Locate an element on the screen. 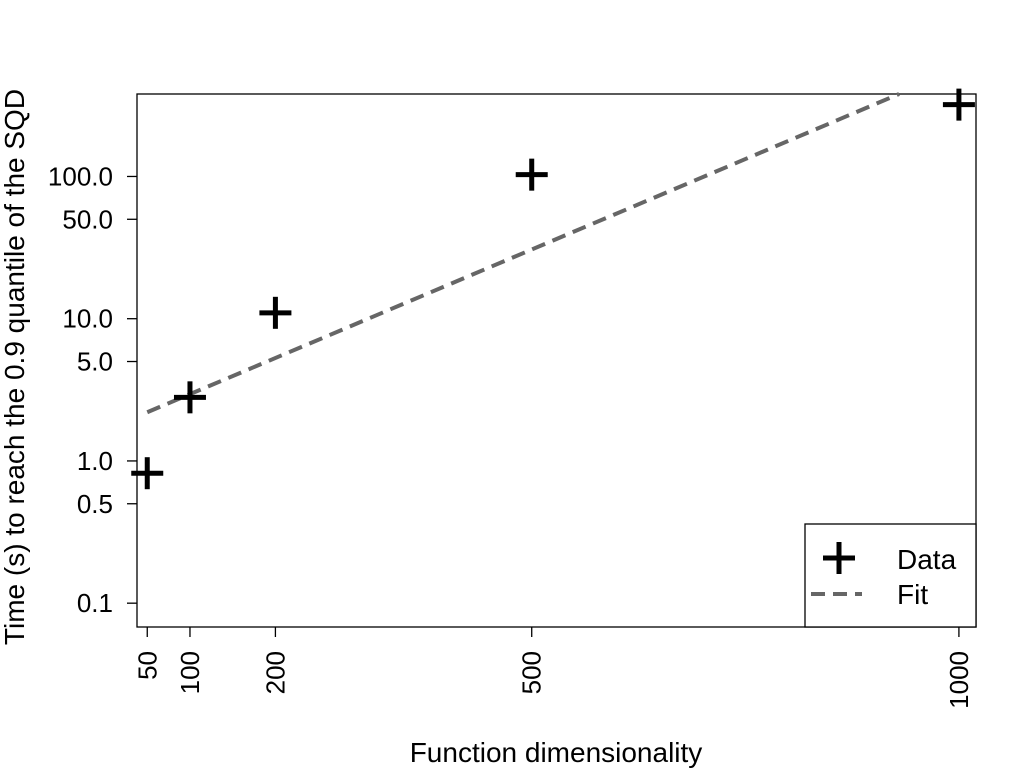  legend: Data Fit is located at coordinates (890, 575).